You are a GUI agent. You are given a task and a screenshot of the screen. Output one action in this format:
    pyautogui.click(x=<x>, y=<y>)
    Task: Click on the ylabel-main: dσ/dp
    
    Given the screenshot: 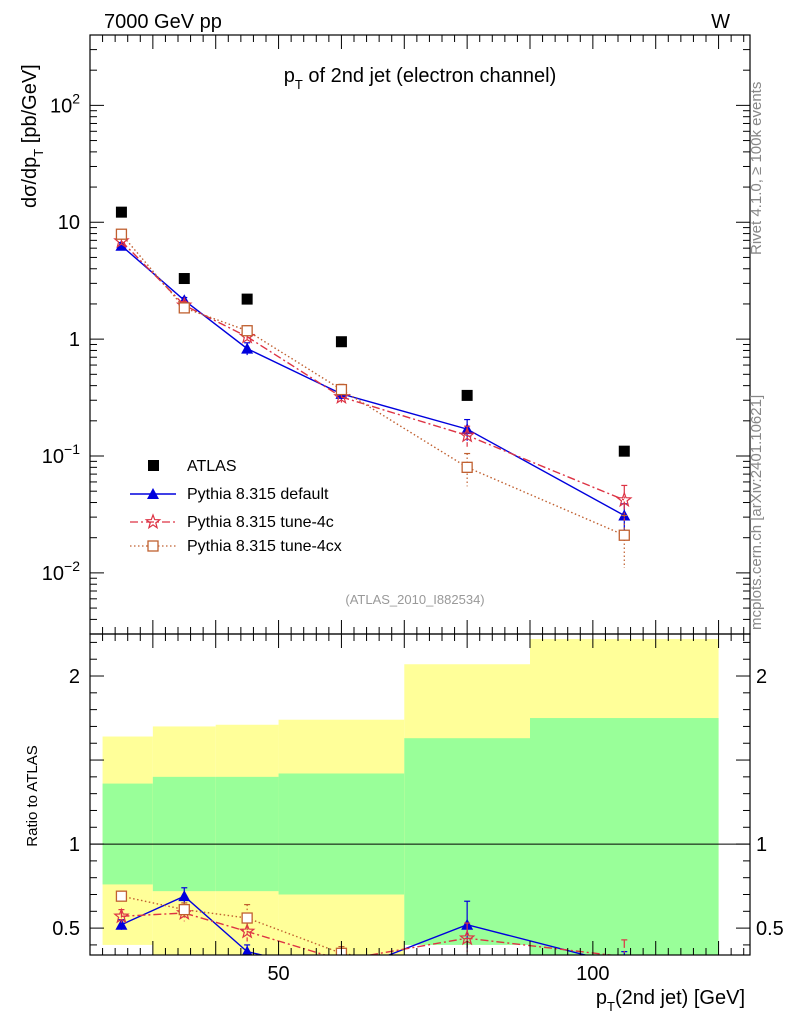 What is the action you would take?
    pyautogui.click(x=30, y=182)
    